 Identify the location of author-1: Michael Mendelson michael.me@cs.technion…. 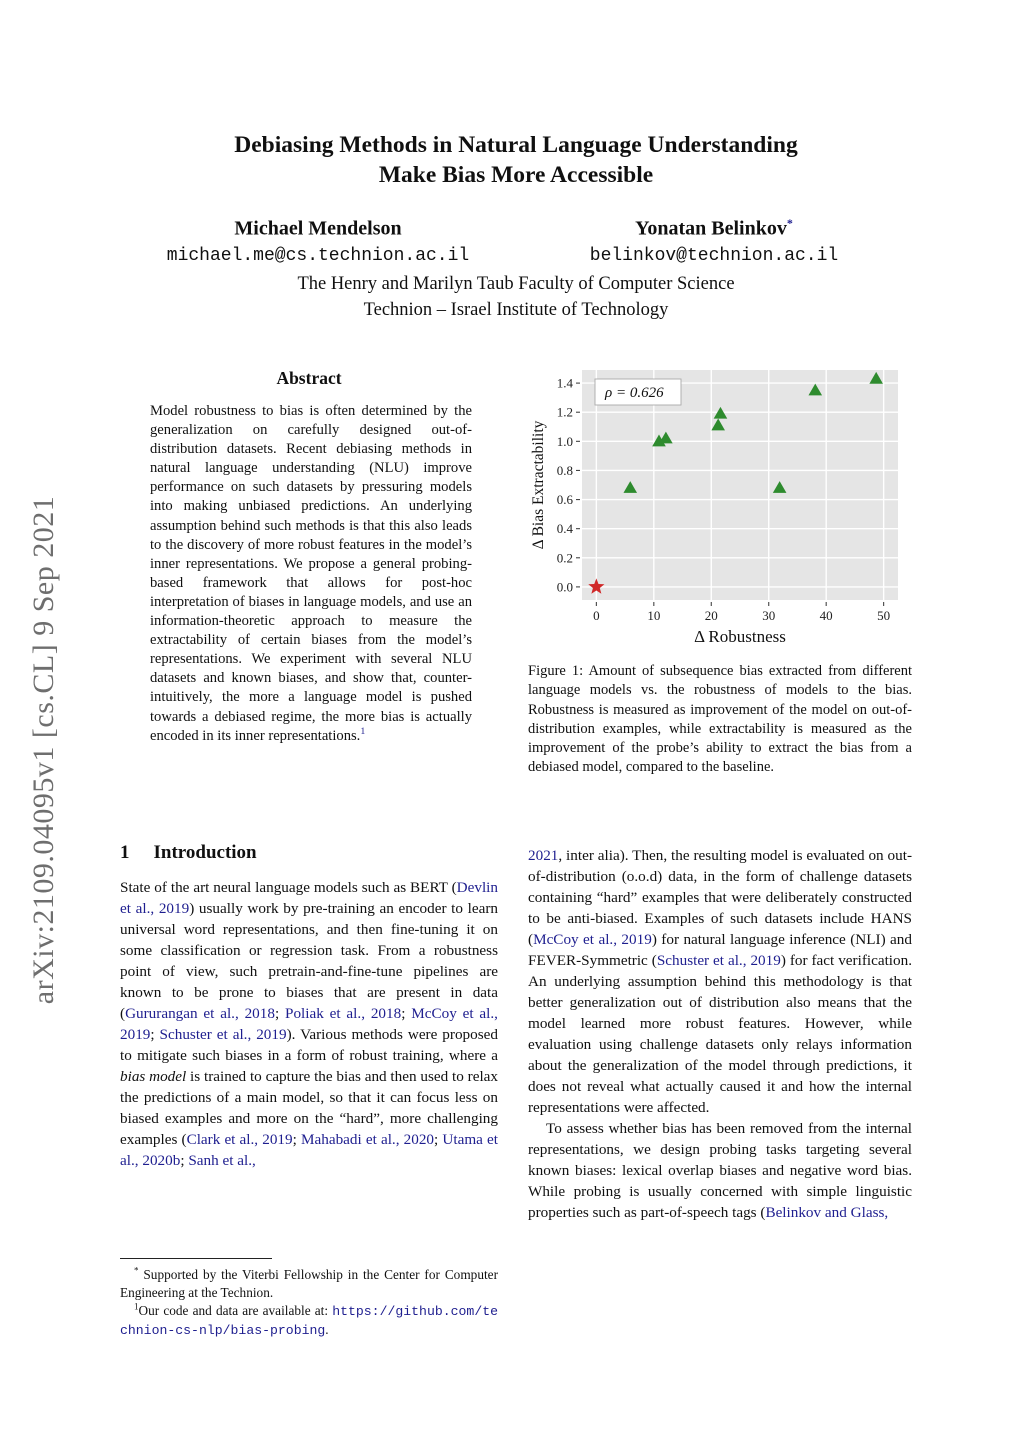
(318, 239).